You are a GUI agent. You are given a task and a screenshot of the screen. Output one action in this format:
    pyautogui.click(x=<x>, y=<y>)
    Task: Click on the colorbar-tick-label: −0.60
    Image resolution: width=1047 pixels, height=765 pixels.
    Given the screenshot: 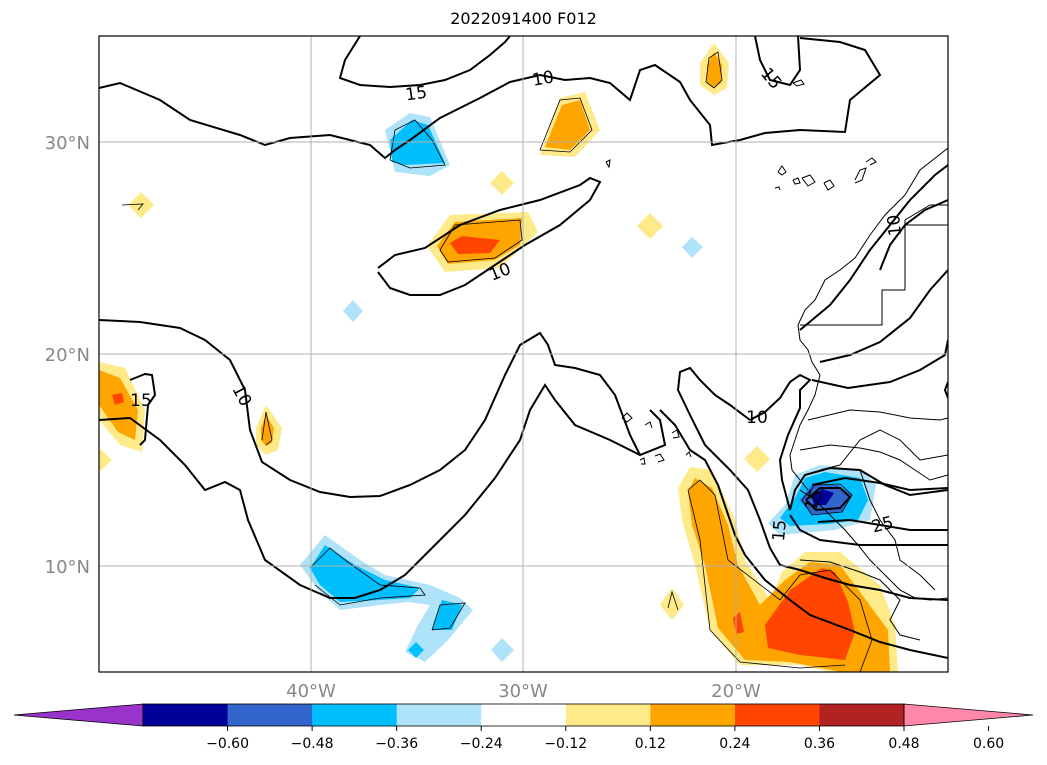 What is the action you would take?
    pyautogui.click(x=227, y=744)
    